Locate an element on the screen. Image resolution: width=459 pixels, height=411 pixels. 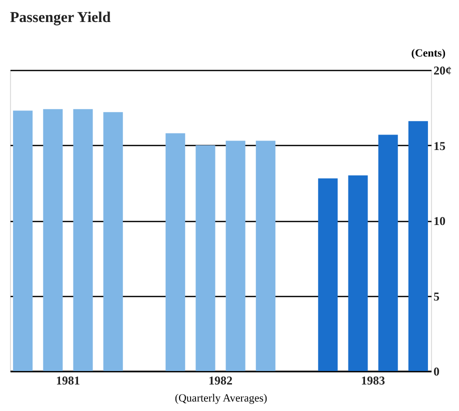
y-tick-label: 5 is located at coordinates (437, 296).